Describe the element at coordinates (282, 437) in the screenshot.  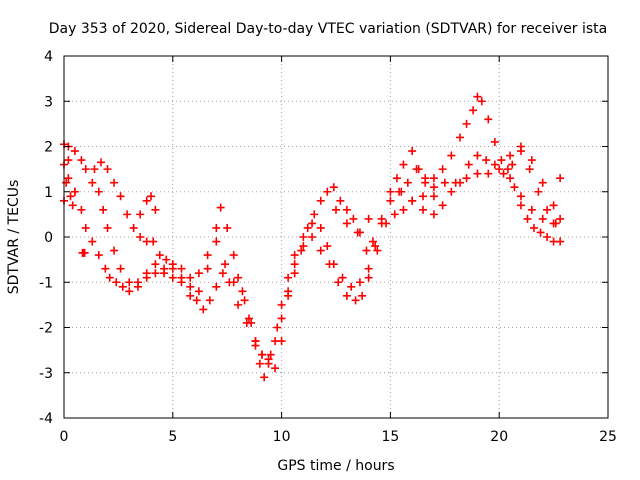
I see `x-tick-label: 10` at that location.